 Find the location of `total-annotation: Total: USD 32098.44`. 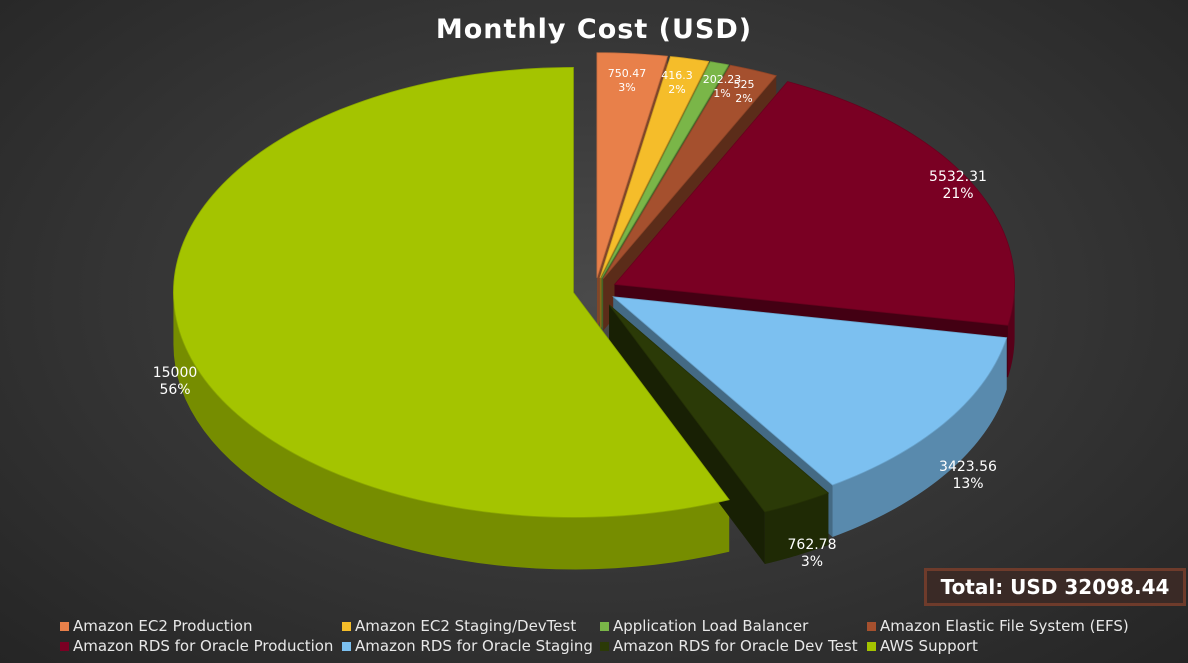

total-annotation: Total: USD 32098.44 is located at coordinates (1055, 587).